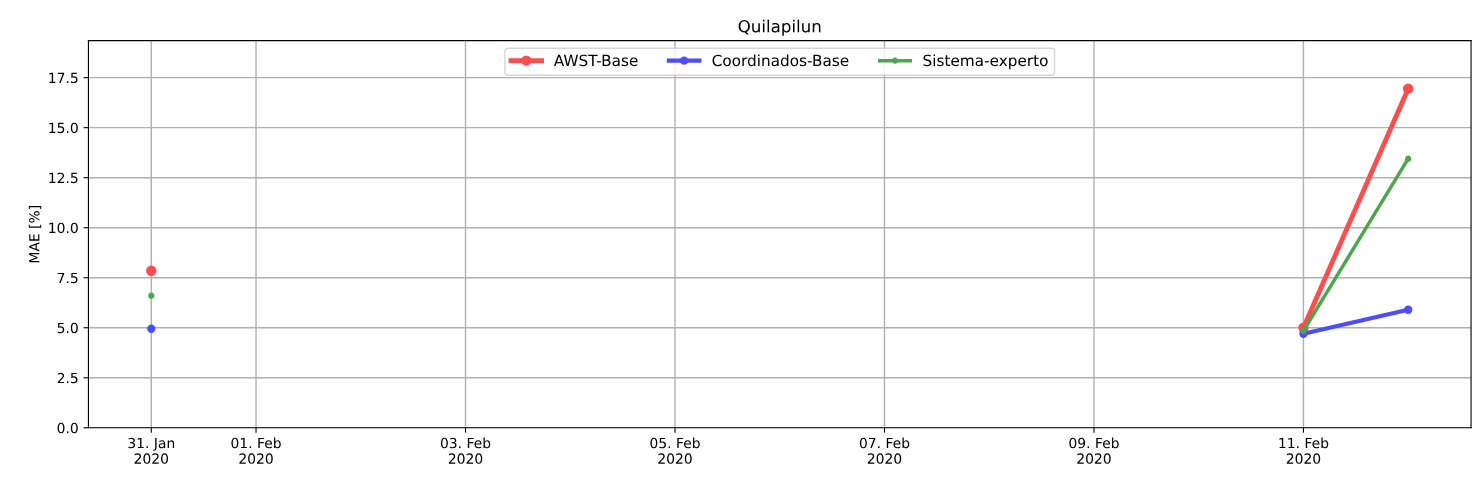 This screenshot has height=478, width=1474. Describe the element at coordinates (675, 450) in the screenshot. I see `x-tick-label: 05. Feb 2020` at that location.